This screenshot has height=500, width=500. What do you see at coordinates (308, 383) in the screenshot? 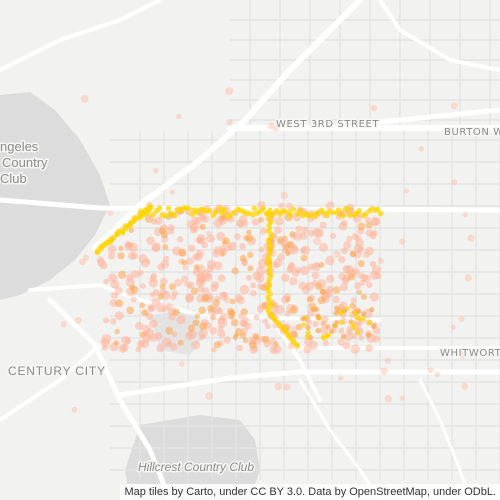
I see `road-pico` at bounding box center [308, 383].